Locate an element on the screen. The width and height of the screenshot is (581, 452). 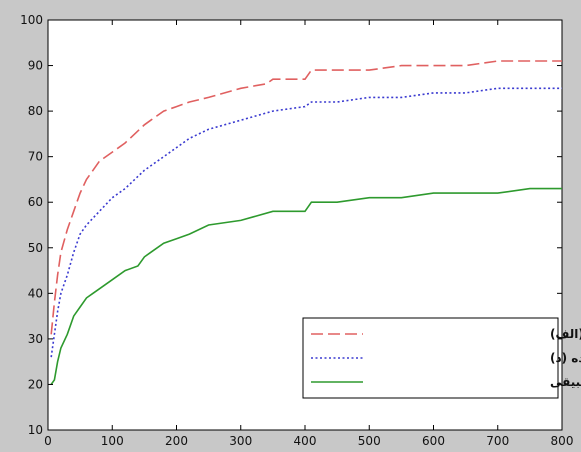
y-tick-label: 100 is located at coordinates (31, 20).